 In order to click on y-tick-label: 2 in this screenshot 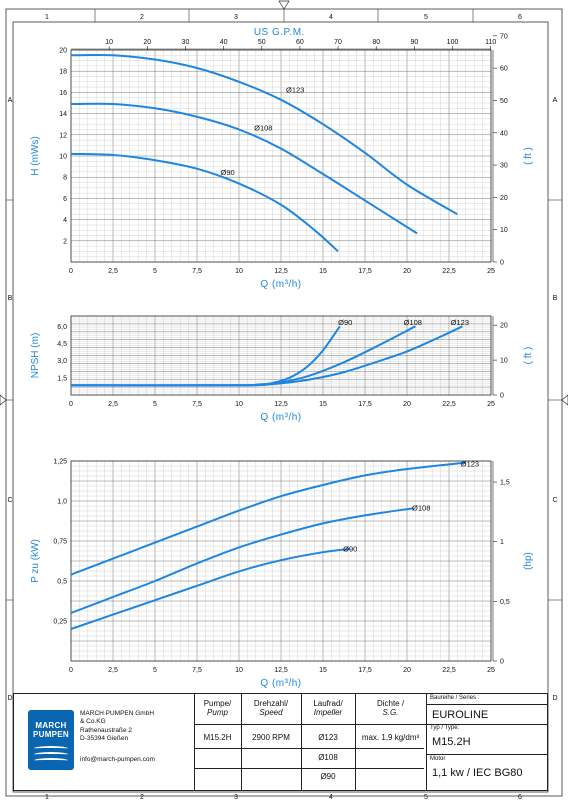, I will do `click(65, 241)`.